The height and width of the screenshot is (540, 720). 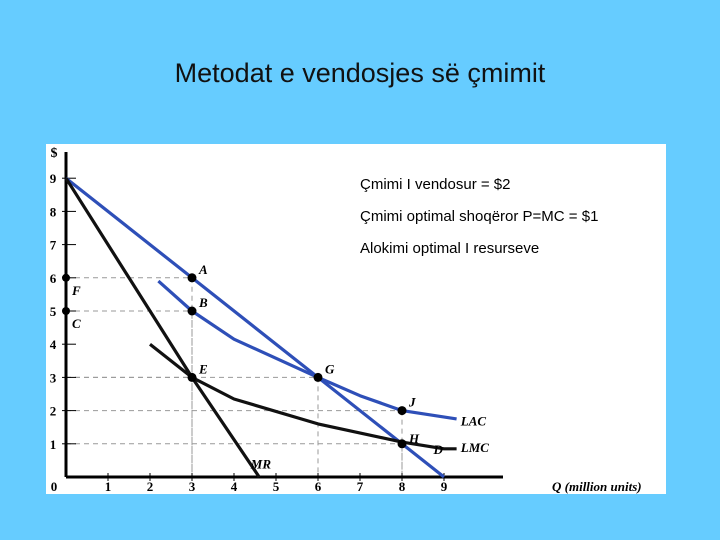 What do you see at coordinates (276, 486) in the screenshot?
I see `x-tick-label-5: 5` at bounding box center [276, 486].